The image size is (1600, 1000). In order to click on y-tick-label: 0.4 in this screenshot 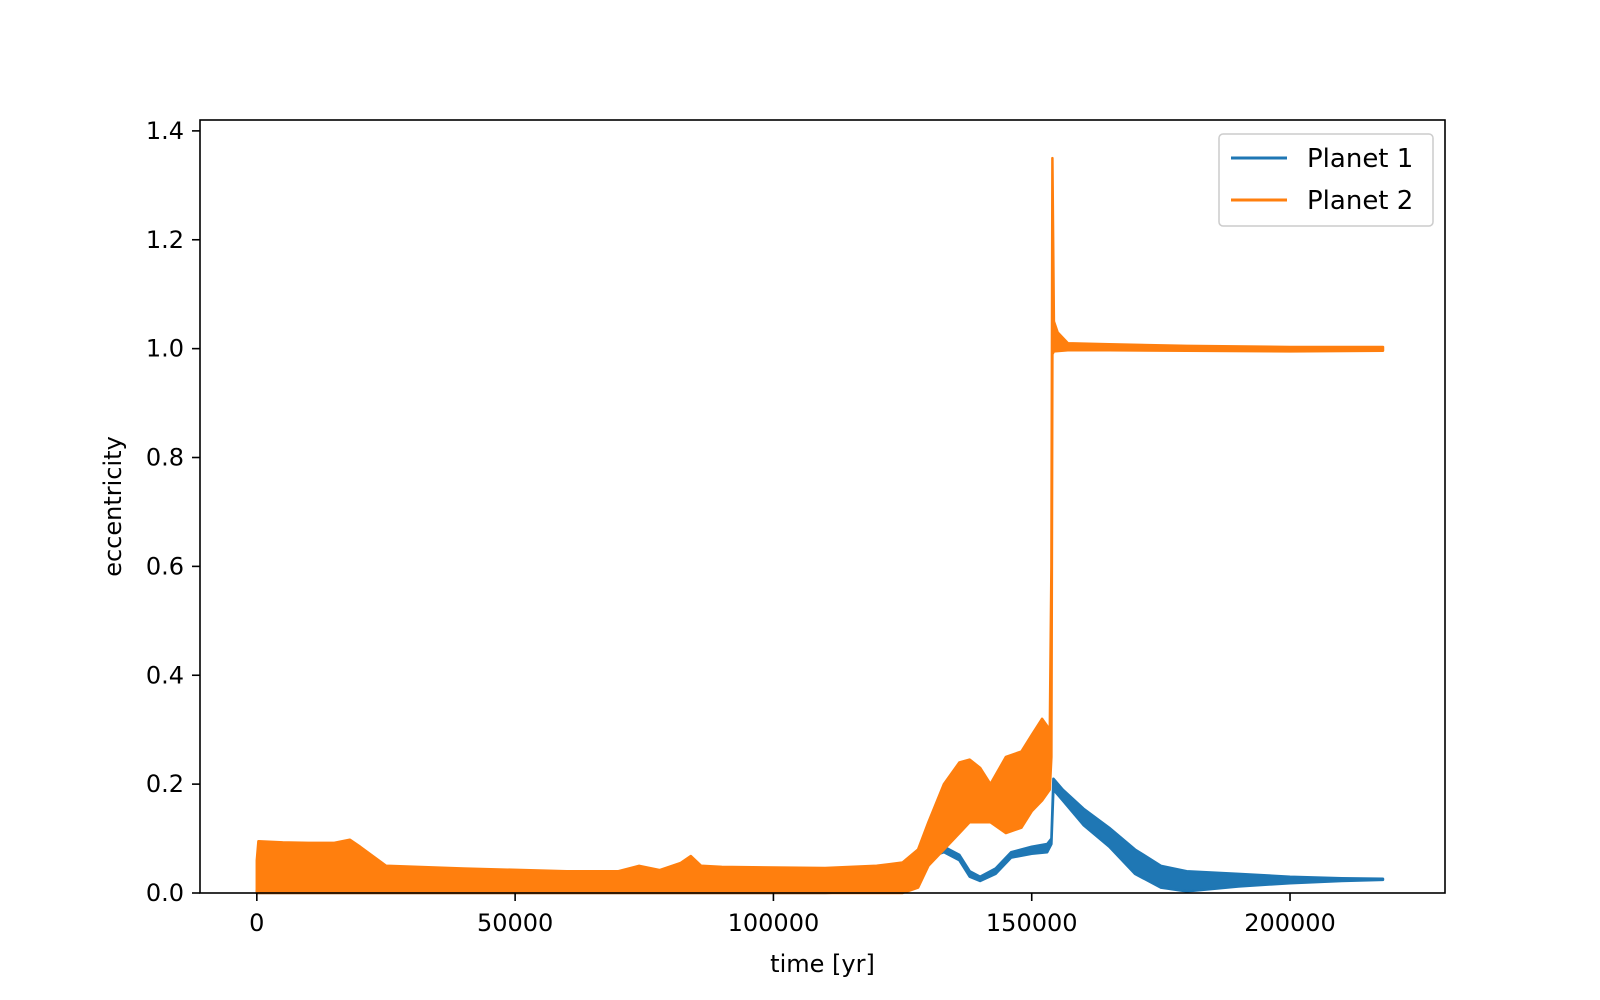, I will do `click(165, 675)`.